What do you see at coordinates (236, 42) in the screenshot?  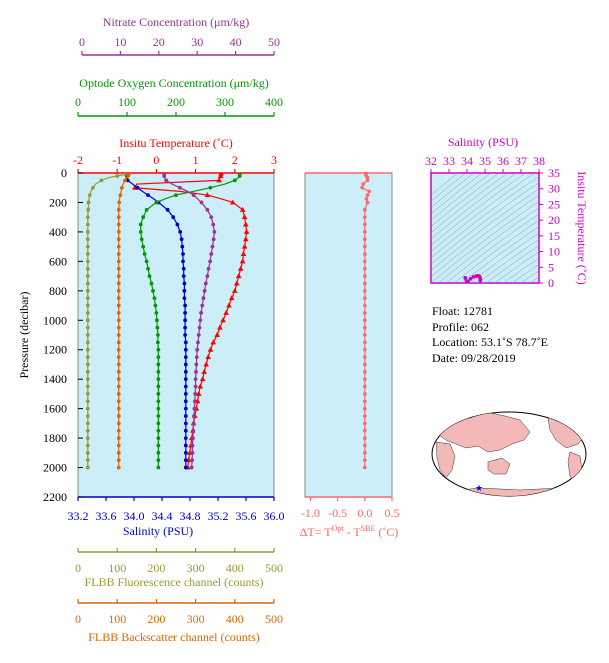 I see `nitrate-tick-label: 40` at bounding box center [236, 42].